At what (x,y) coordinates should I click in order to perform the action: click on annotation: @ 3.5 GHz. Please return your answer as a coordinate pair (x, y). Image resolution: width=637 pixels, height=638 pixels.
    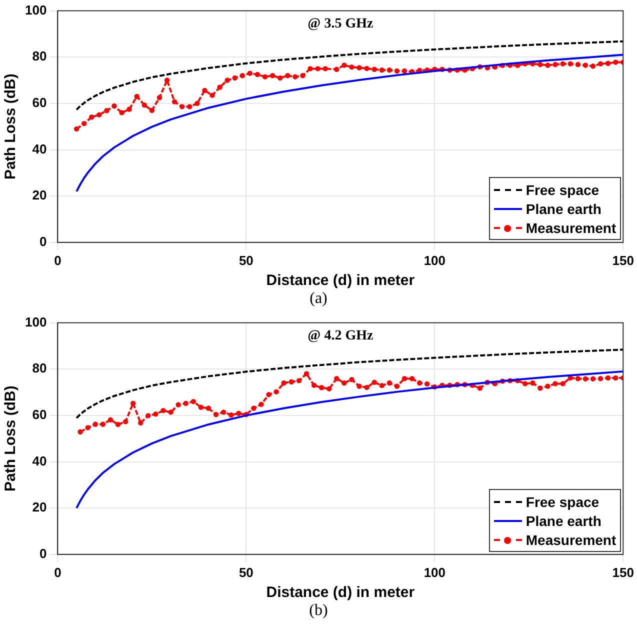
    Looking at the image, I should click on (341, 24).